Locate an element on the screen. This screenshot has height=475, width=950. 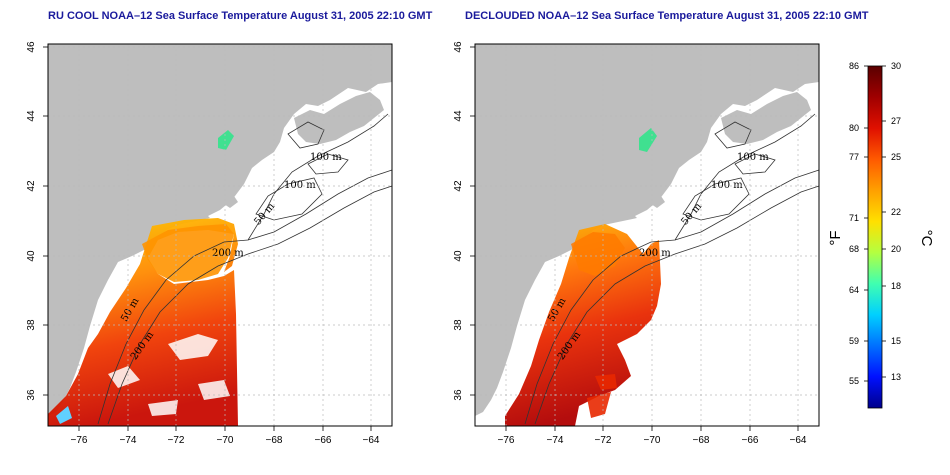
fahrenheit-tick-label: 77 is located at coordinates (854, 157).